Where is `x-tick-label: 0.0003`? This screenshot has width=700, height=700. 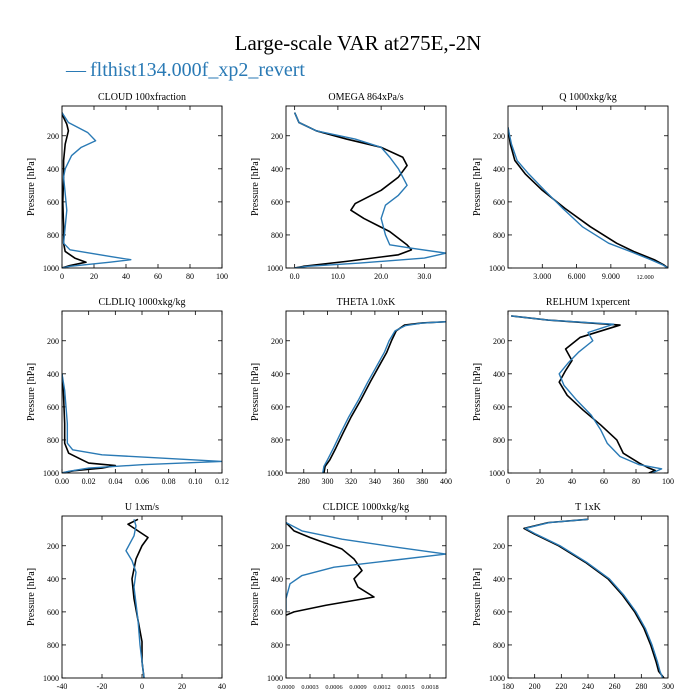 x-tick-label: 0.0003 is located at coordinates (309, 687).